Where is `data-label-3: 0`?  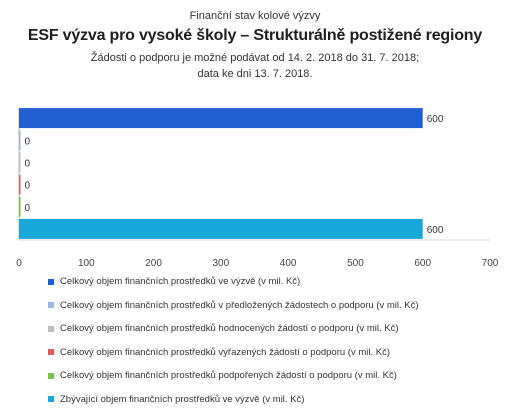
data-label-3: 0 is located at coordinates (28, 163).